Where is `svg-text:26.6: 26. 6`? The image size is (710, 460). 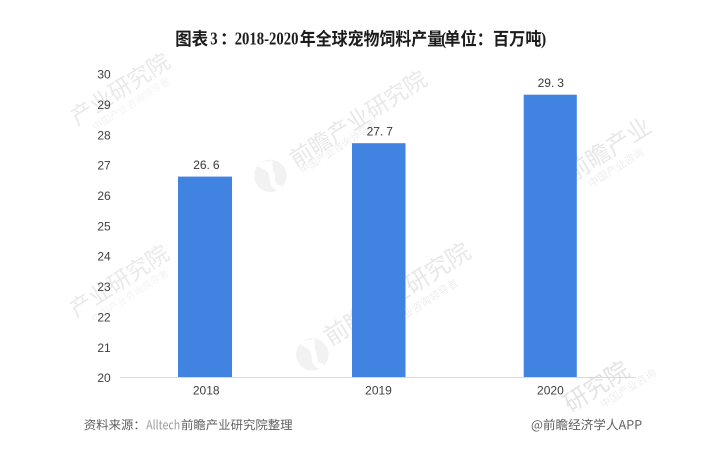
svg-text:26.6: 26. 6 is located at coordinates (206, 165).